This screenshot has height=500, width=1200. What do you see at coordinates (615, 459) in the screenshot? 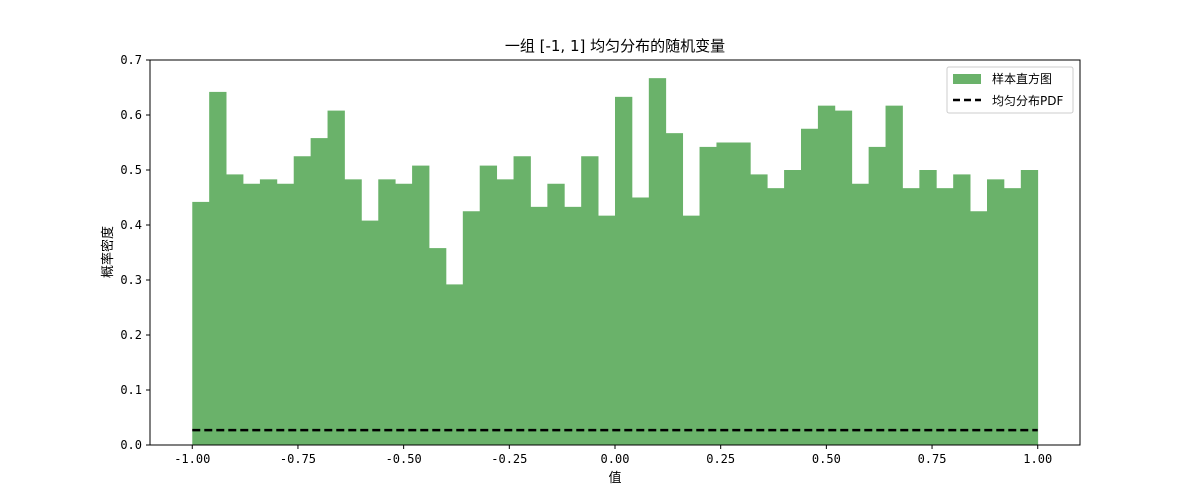
I see `x-tick-label: 0.00` at bounding box center [615, 459].